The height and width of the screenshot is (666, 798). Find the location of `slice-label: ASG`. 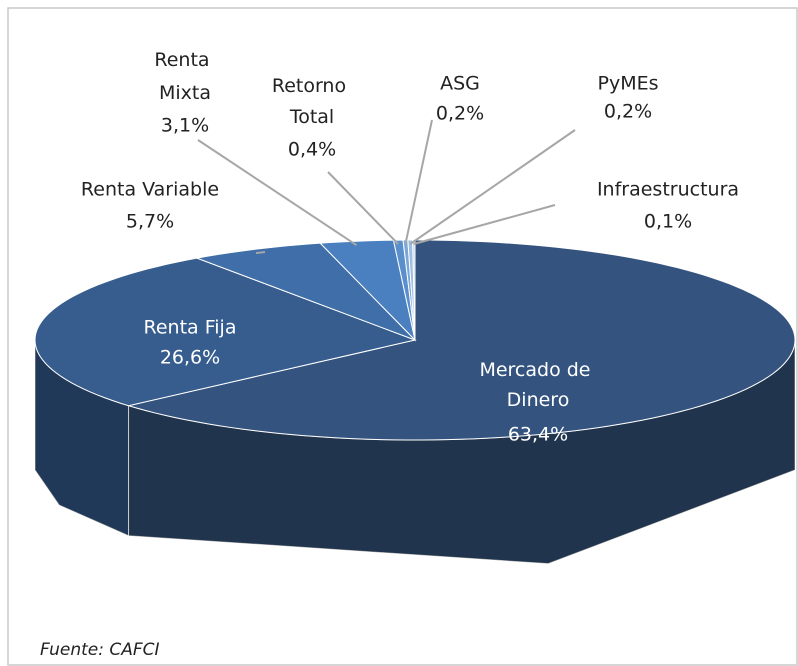

slice-label: ASG is located at coordinates (460, 84).